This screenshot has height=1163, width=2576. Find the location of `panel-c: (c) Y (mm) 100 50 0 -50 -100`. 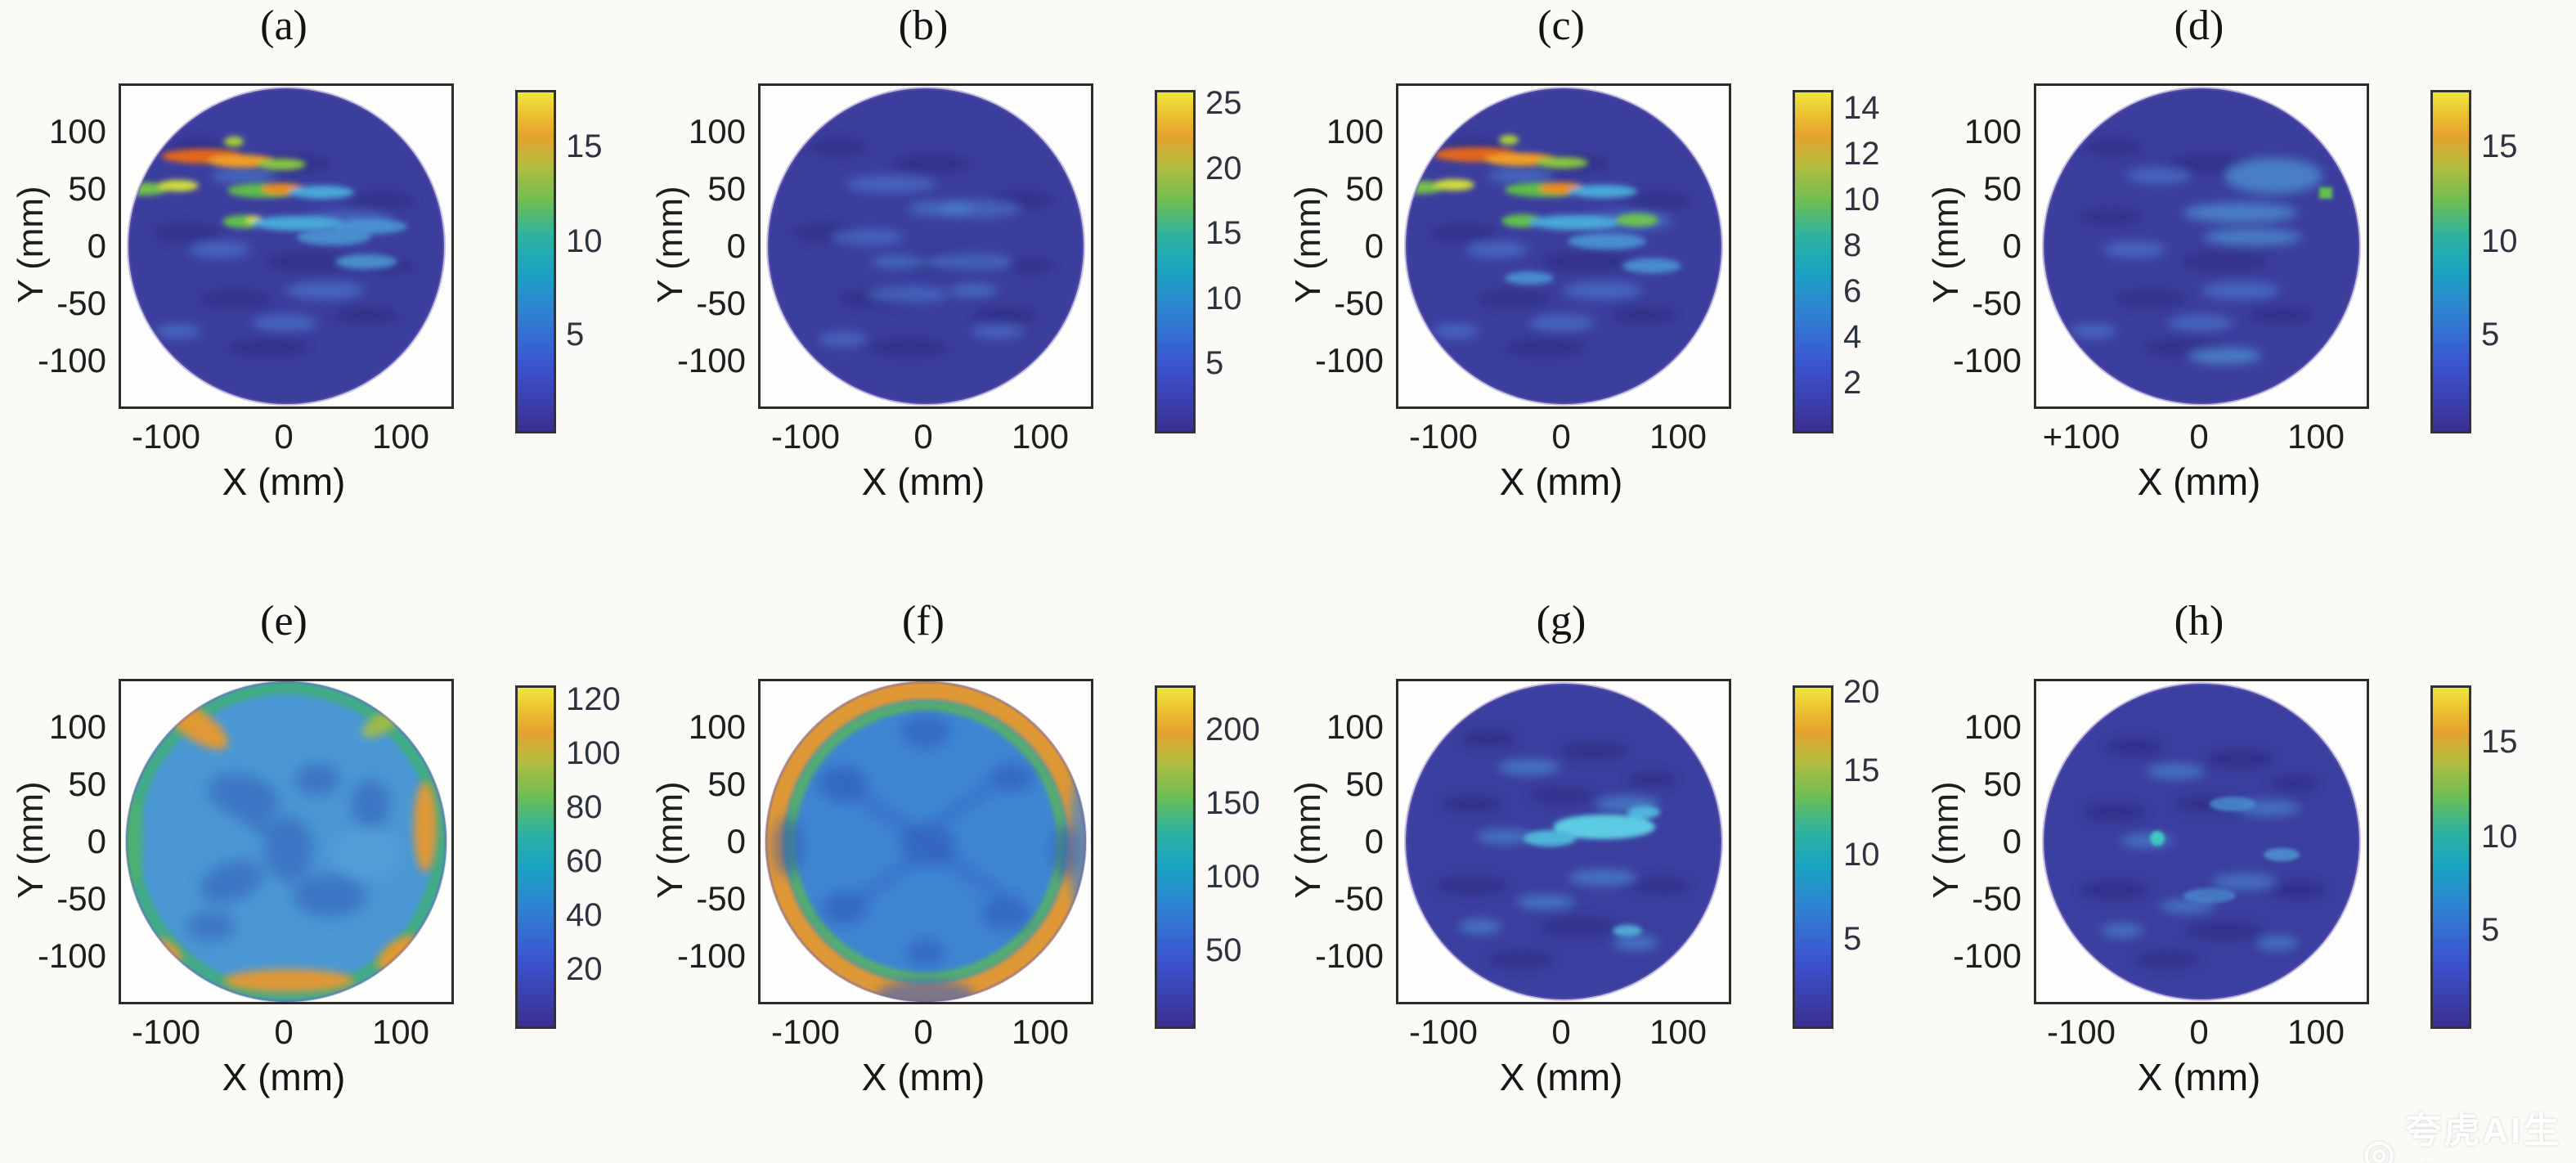

panel-c: (c) Y (mm) 100 50 0 -50 -100 is located at coordinates (1599, 292).